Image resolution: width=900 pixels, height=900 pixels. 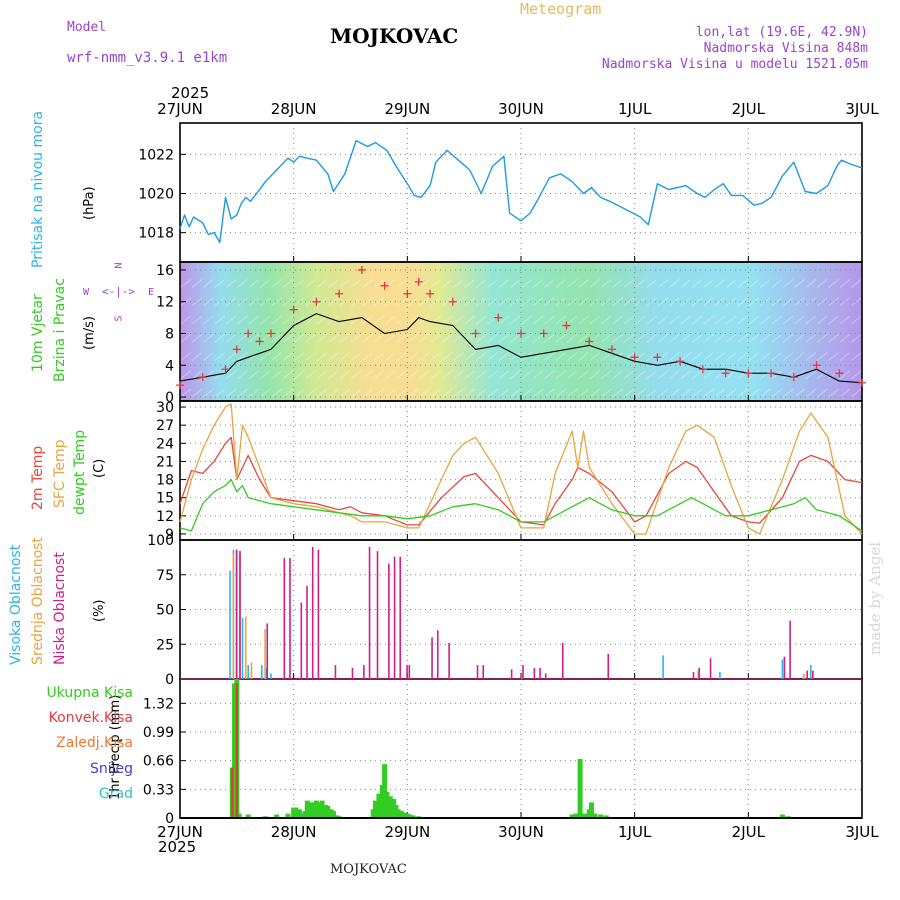 What do you see at coordinates (165, 271) in the screenshot?
I see `ytick-label: 16` at bounding box center [165, 271].